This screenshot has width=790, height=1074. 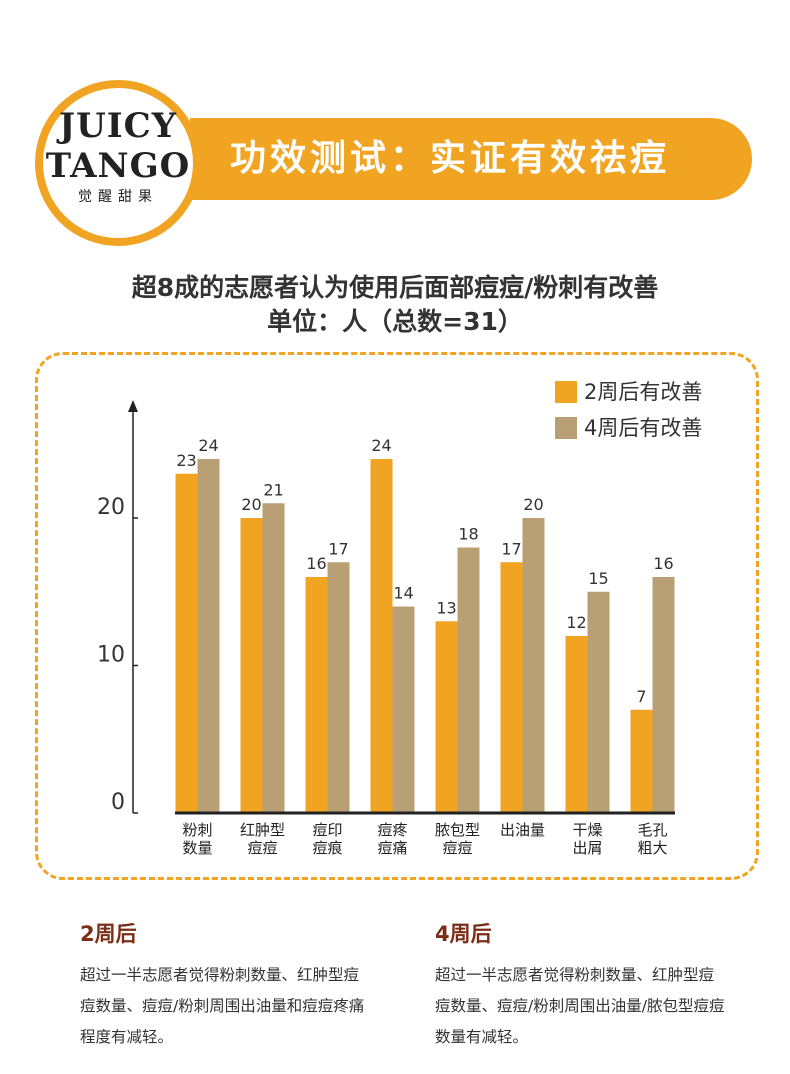 I want to click on y-tick-label: 10, so click(x=111, y=655).